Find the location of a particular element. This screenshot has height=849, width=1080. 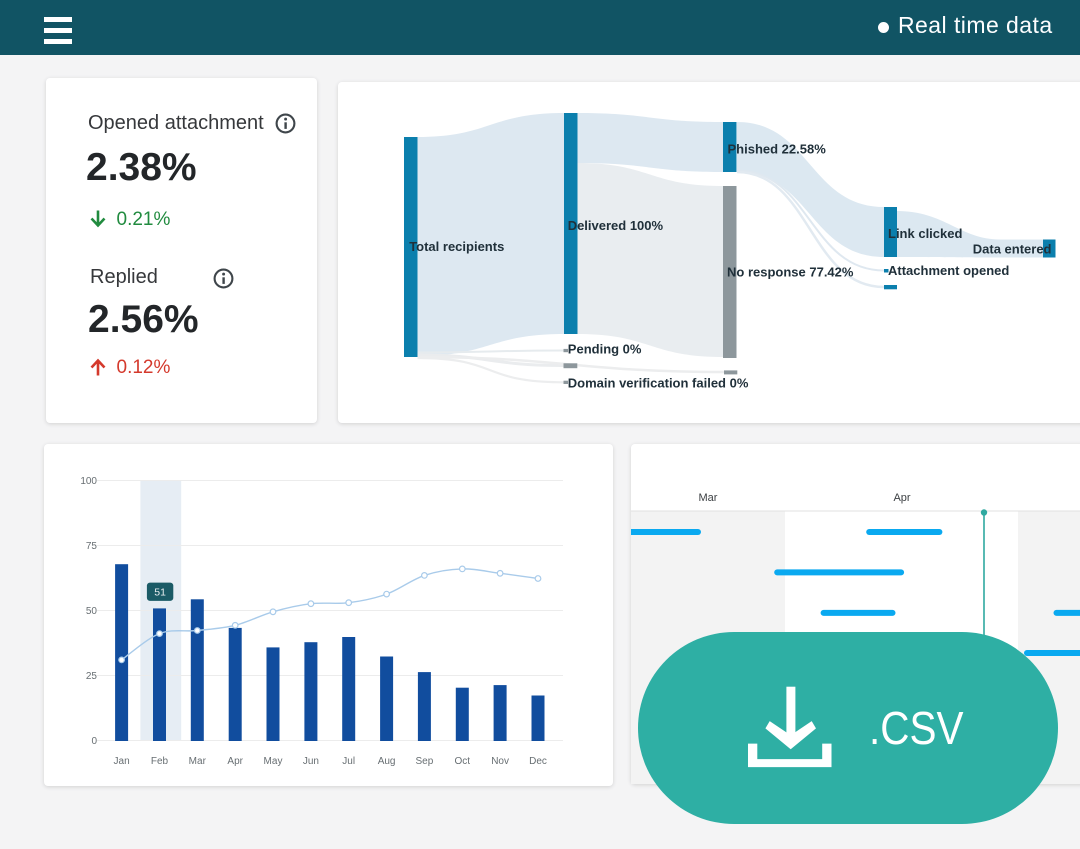

svg-text: Attachment opened is located at coordinates (948, 270).